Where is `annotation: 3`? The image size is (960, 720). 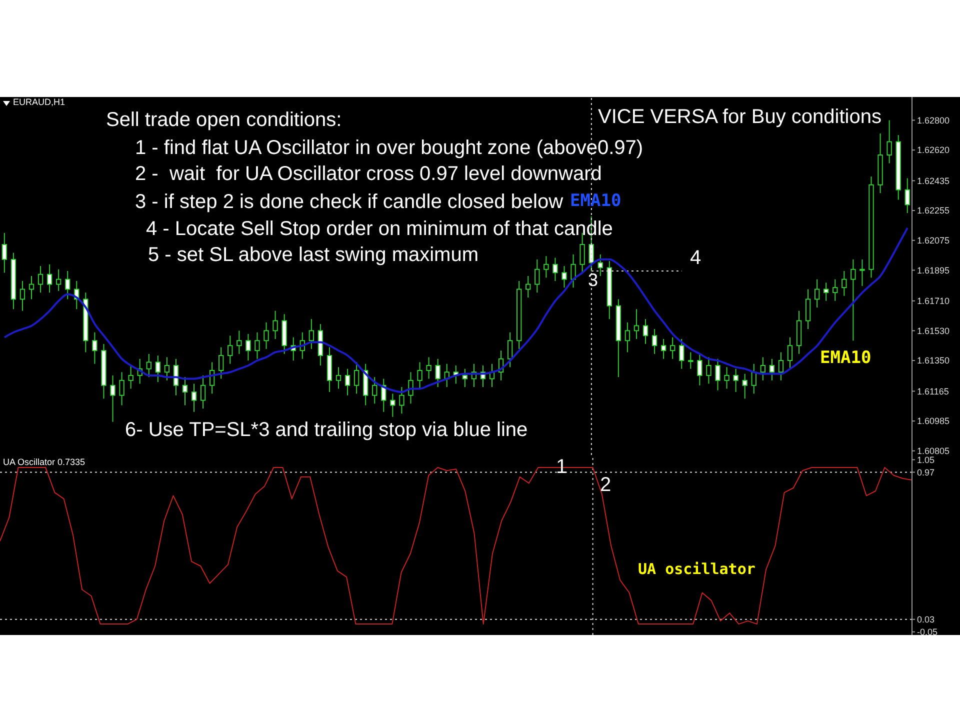
annotation: 3 is located at coordinates (593, 280).